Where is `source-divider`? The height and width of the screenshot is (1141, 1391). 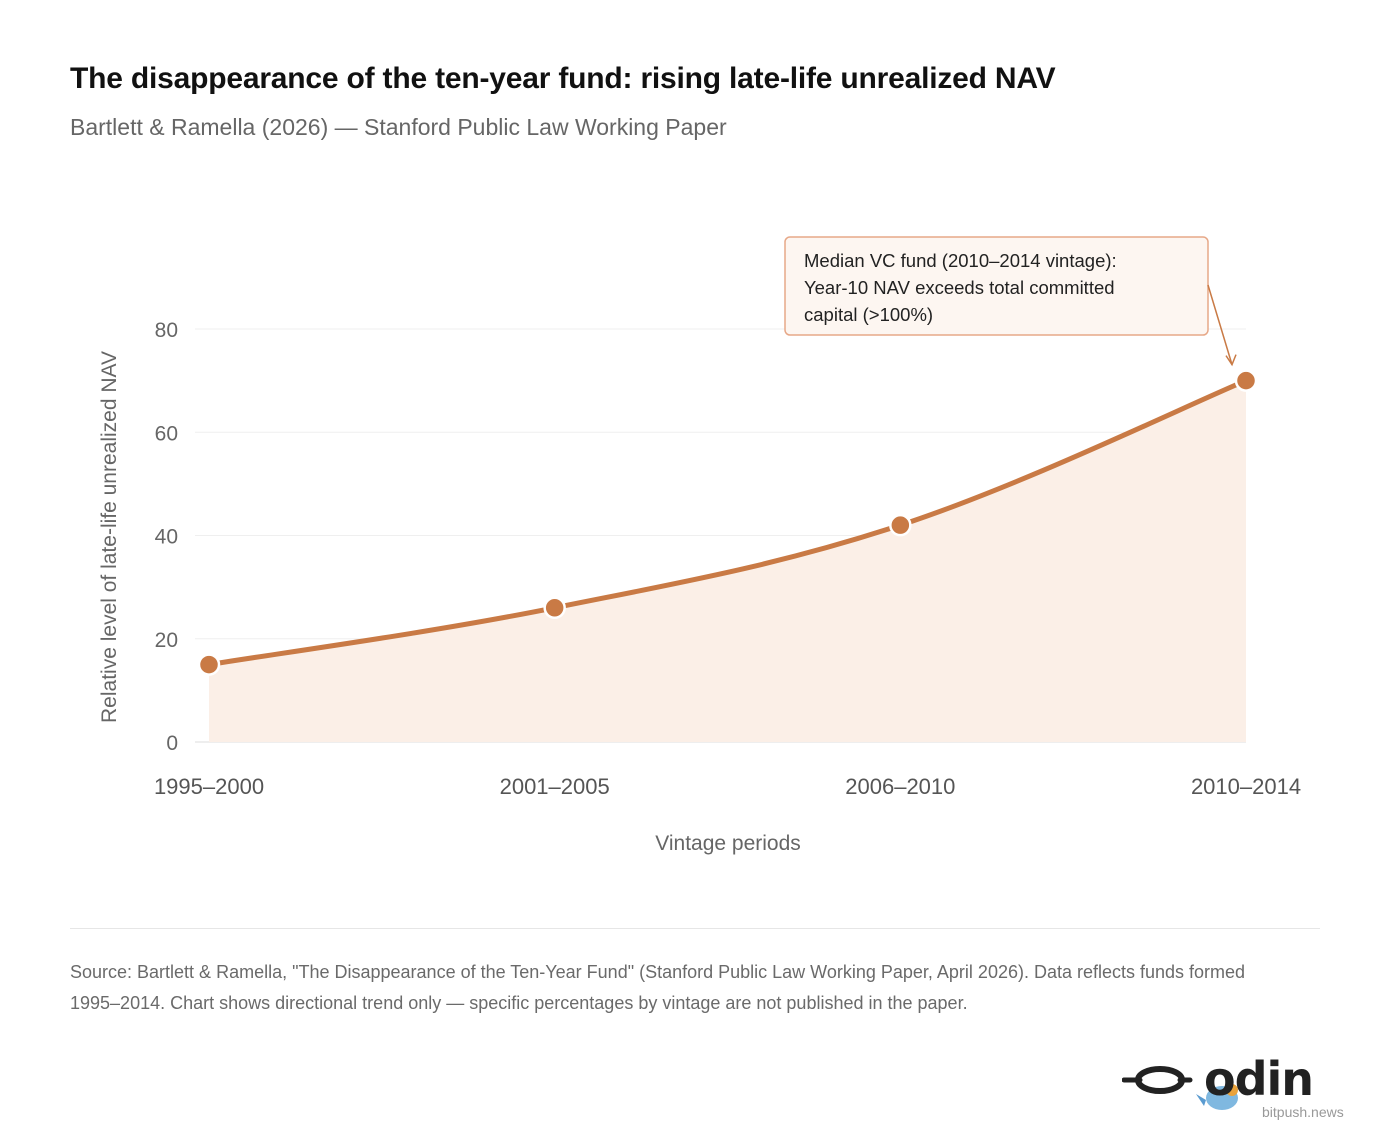 source-divider is located at coordinates (695, 928).